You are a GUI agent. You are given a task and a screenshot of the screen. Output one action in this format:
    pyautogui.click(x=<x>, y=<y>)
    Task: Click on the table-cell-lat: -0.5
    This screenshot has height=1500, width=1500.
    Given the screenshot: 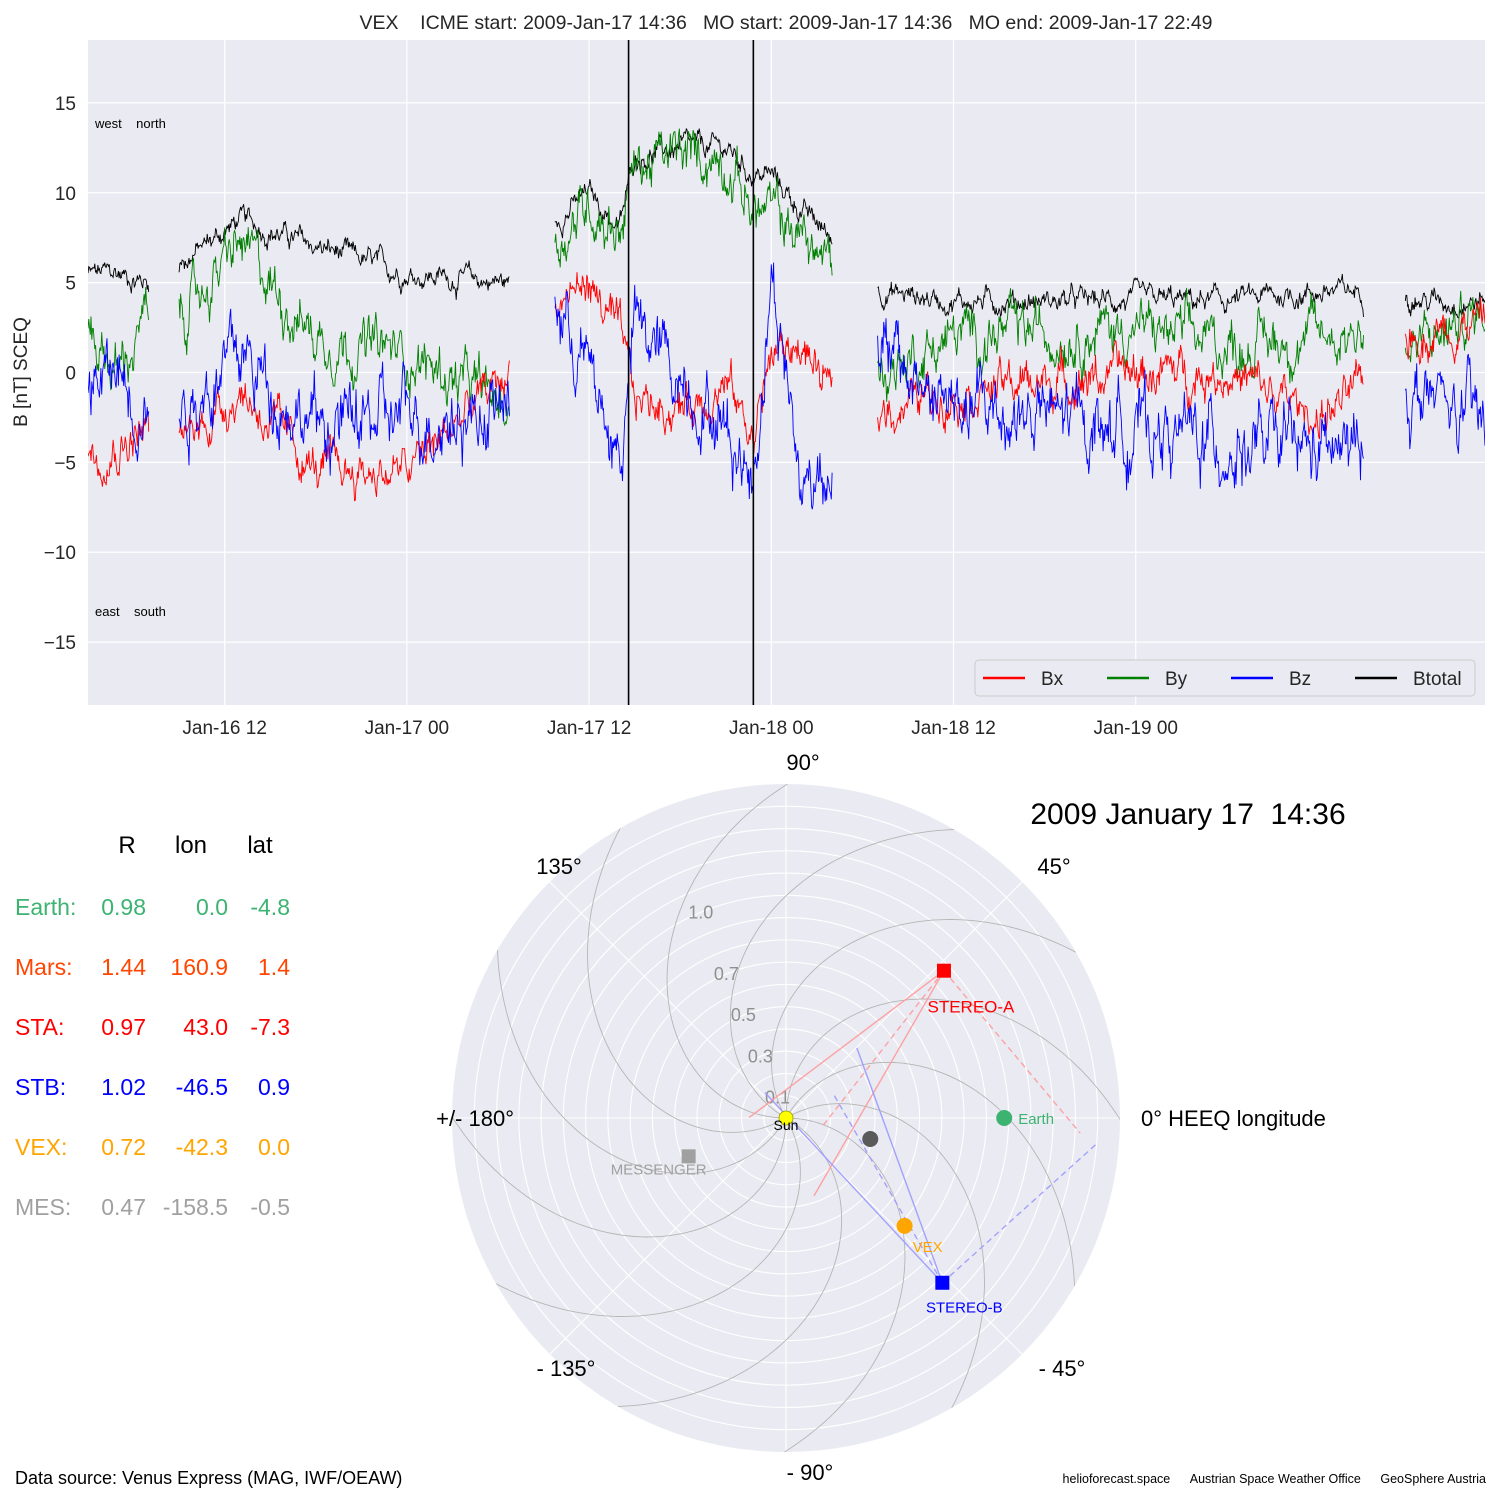 What is the action you would take?
    pyautogui.click(x=270, y=1207)
    